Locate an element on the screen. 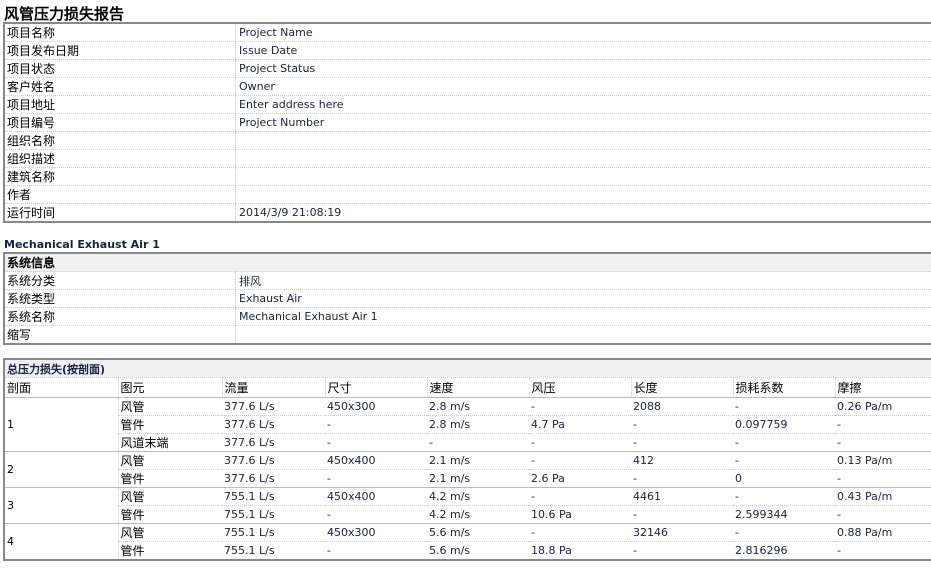 The height and width of the screenshot is (575, 931). table-row: 管件 755.1 L/s -4.2 m/s 10.6 Pa -2.599344- is located at coordinates (467, 514).